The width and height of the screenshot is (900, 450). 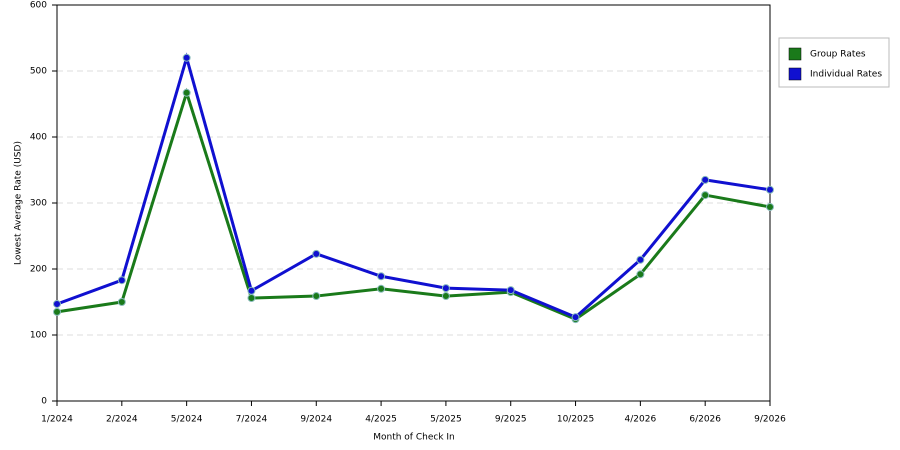 I want to click on x-tick-label: 2/2024, so click(x=122, y=420).